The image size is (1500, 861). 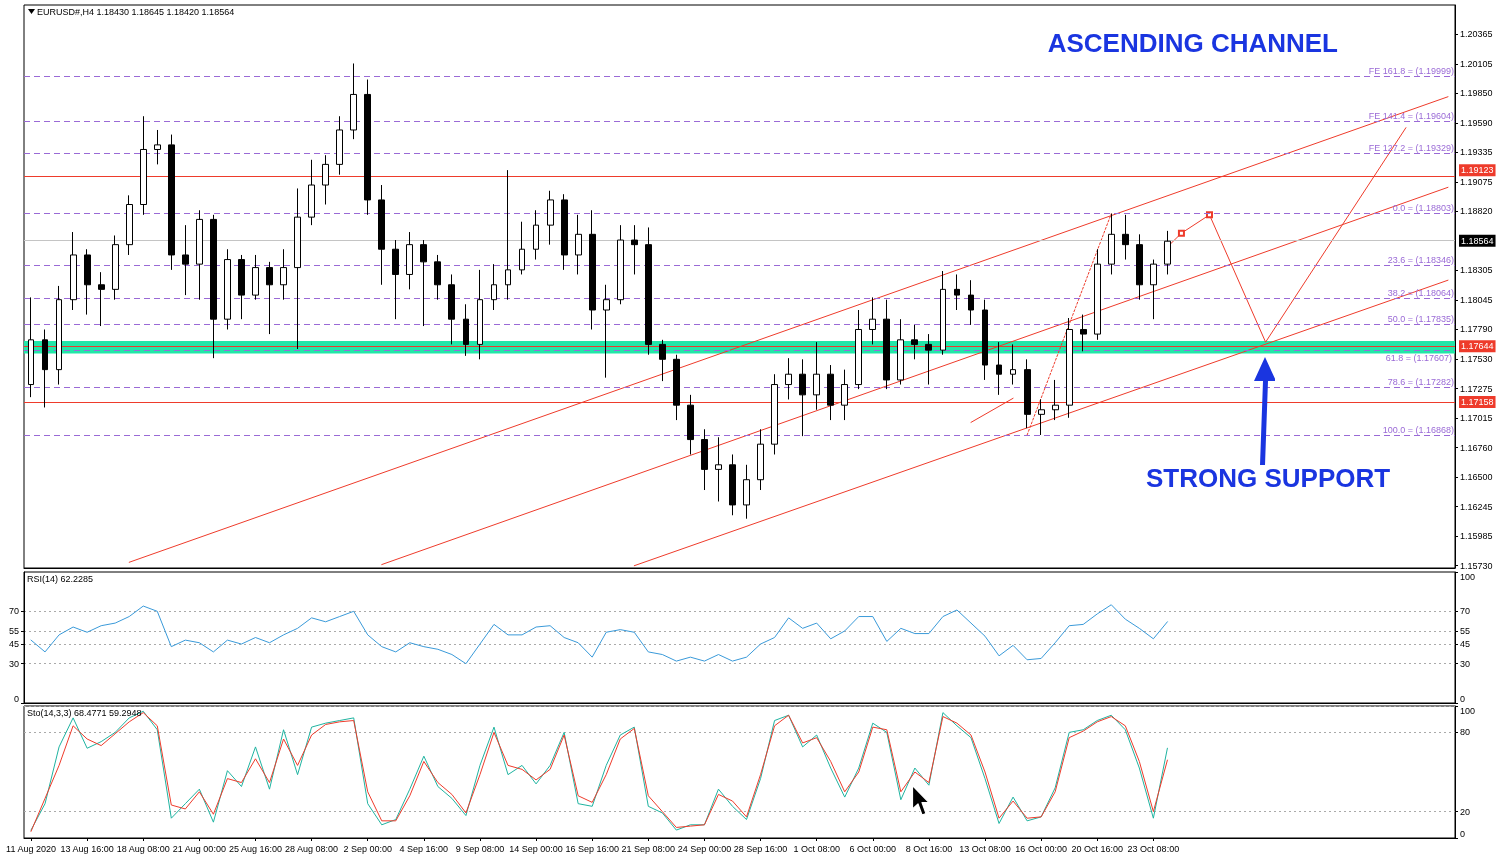 I want to click on x-tick-label: 14 Sep 00:00, so click(x=536, y=848).